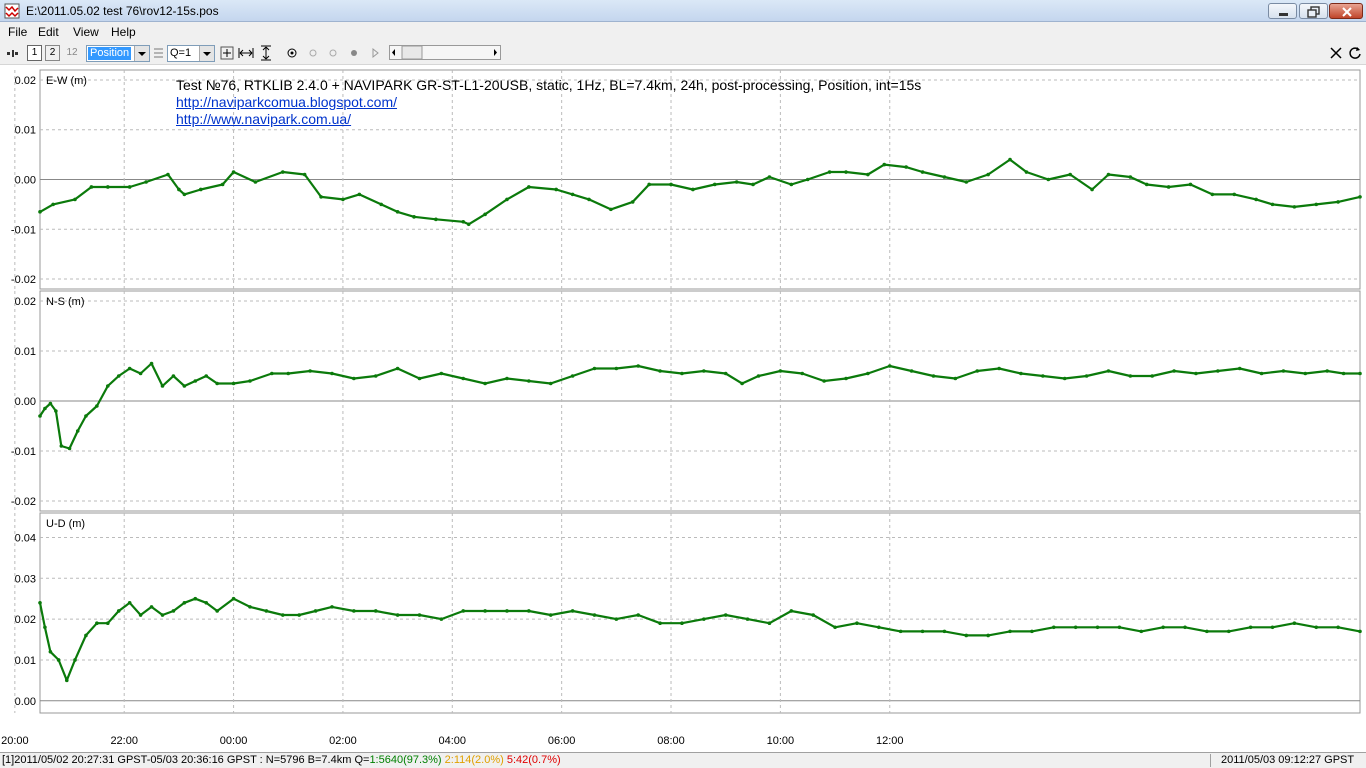 This screenshot has width=1366, height=768. What do you see at coordinates (12, 53) in the screenshot?
I see `connect-icon` at bounding box center [12, 53].